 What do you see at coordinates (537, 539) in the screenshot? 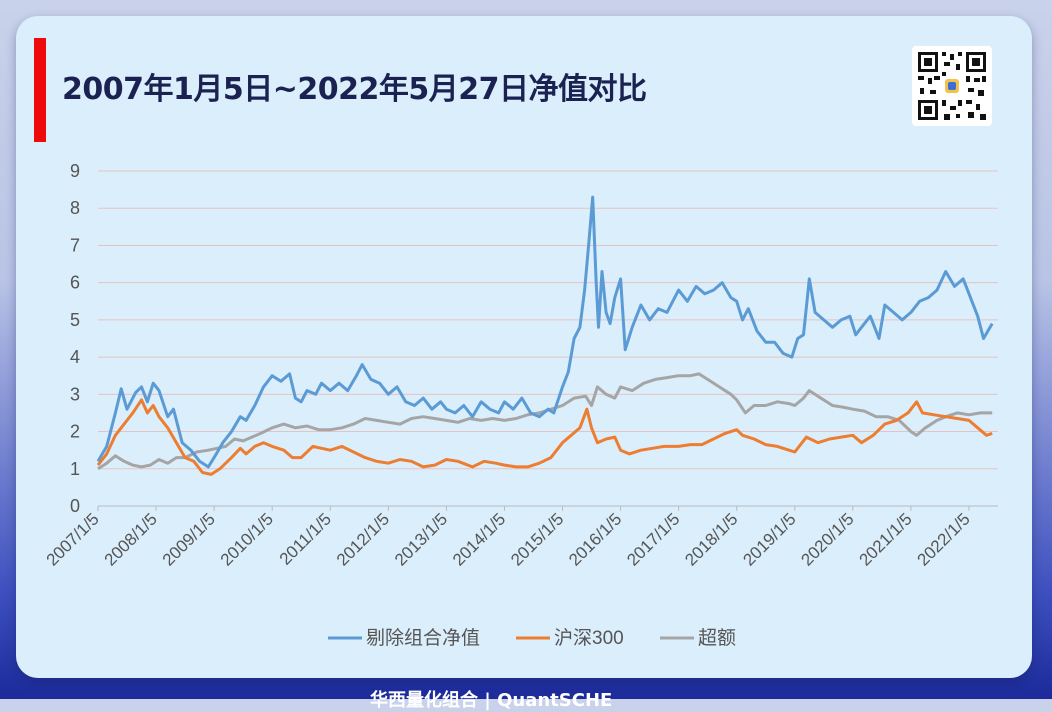
I see `x-tick-label: 2015/1/5` at bounding box center [537, 539].